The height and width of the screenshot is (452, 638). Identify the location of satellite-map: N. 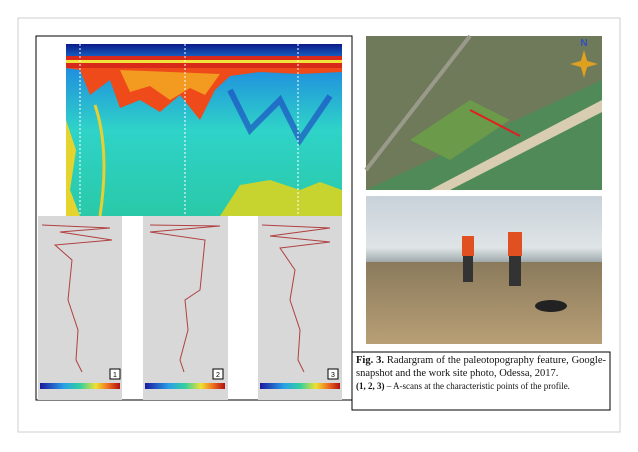
(483, 112).